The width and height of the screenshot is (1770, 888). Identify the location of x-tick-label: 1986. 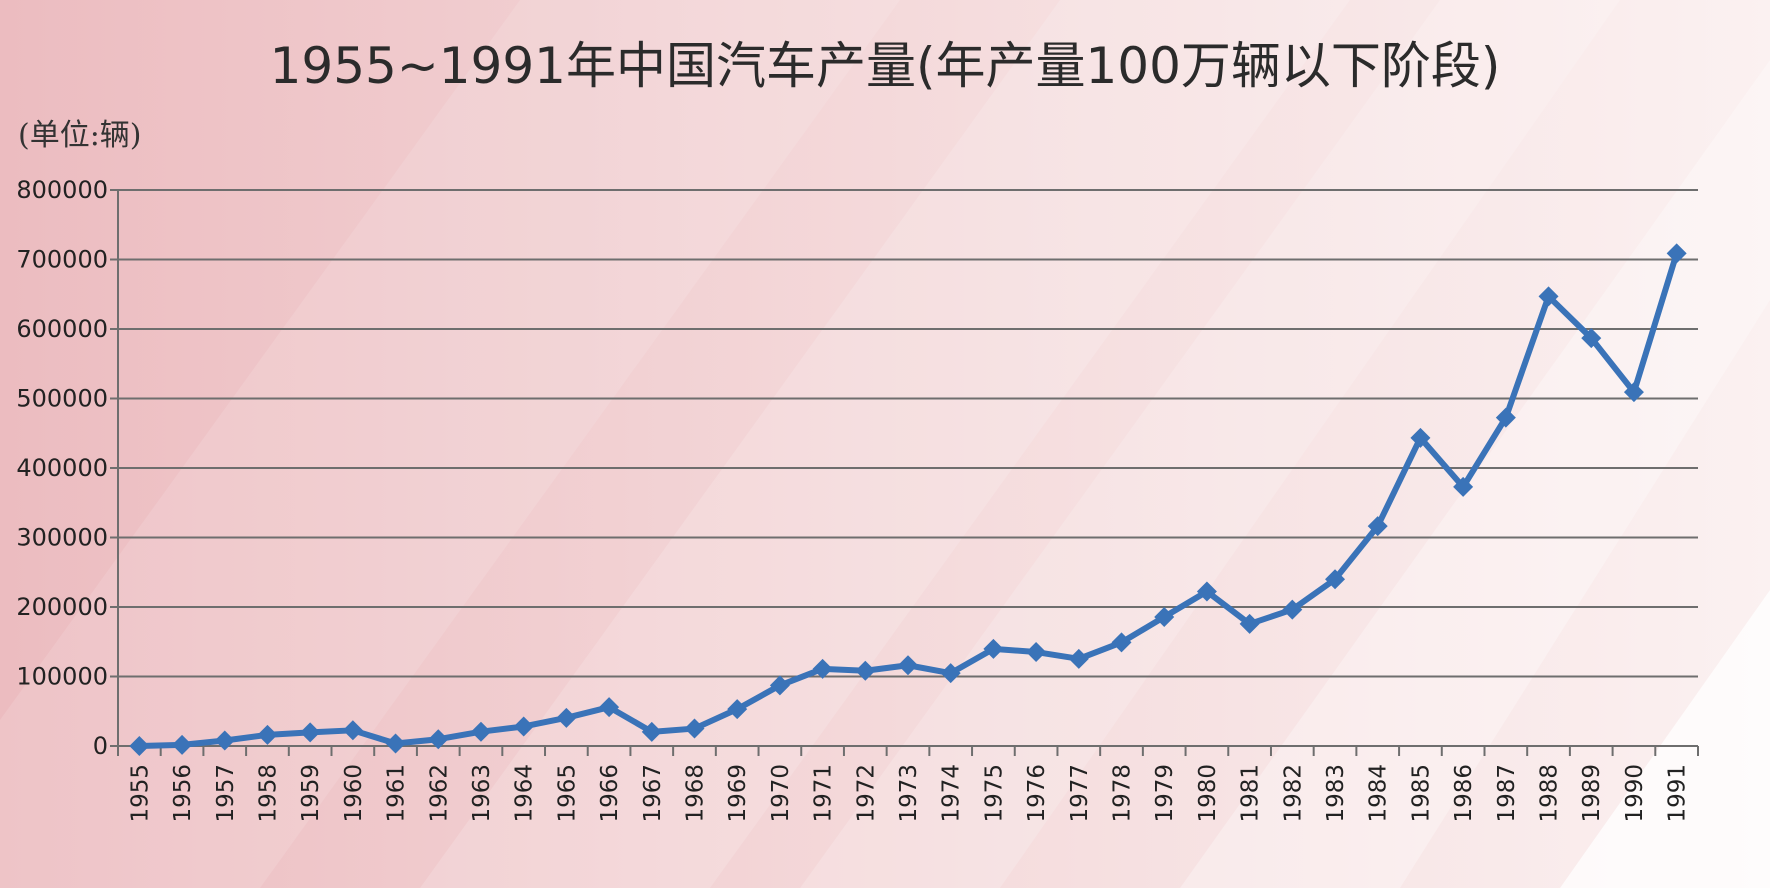
(1464, 793).